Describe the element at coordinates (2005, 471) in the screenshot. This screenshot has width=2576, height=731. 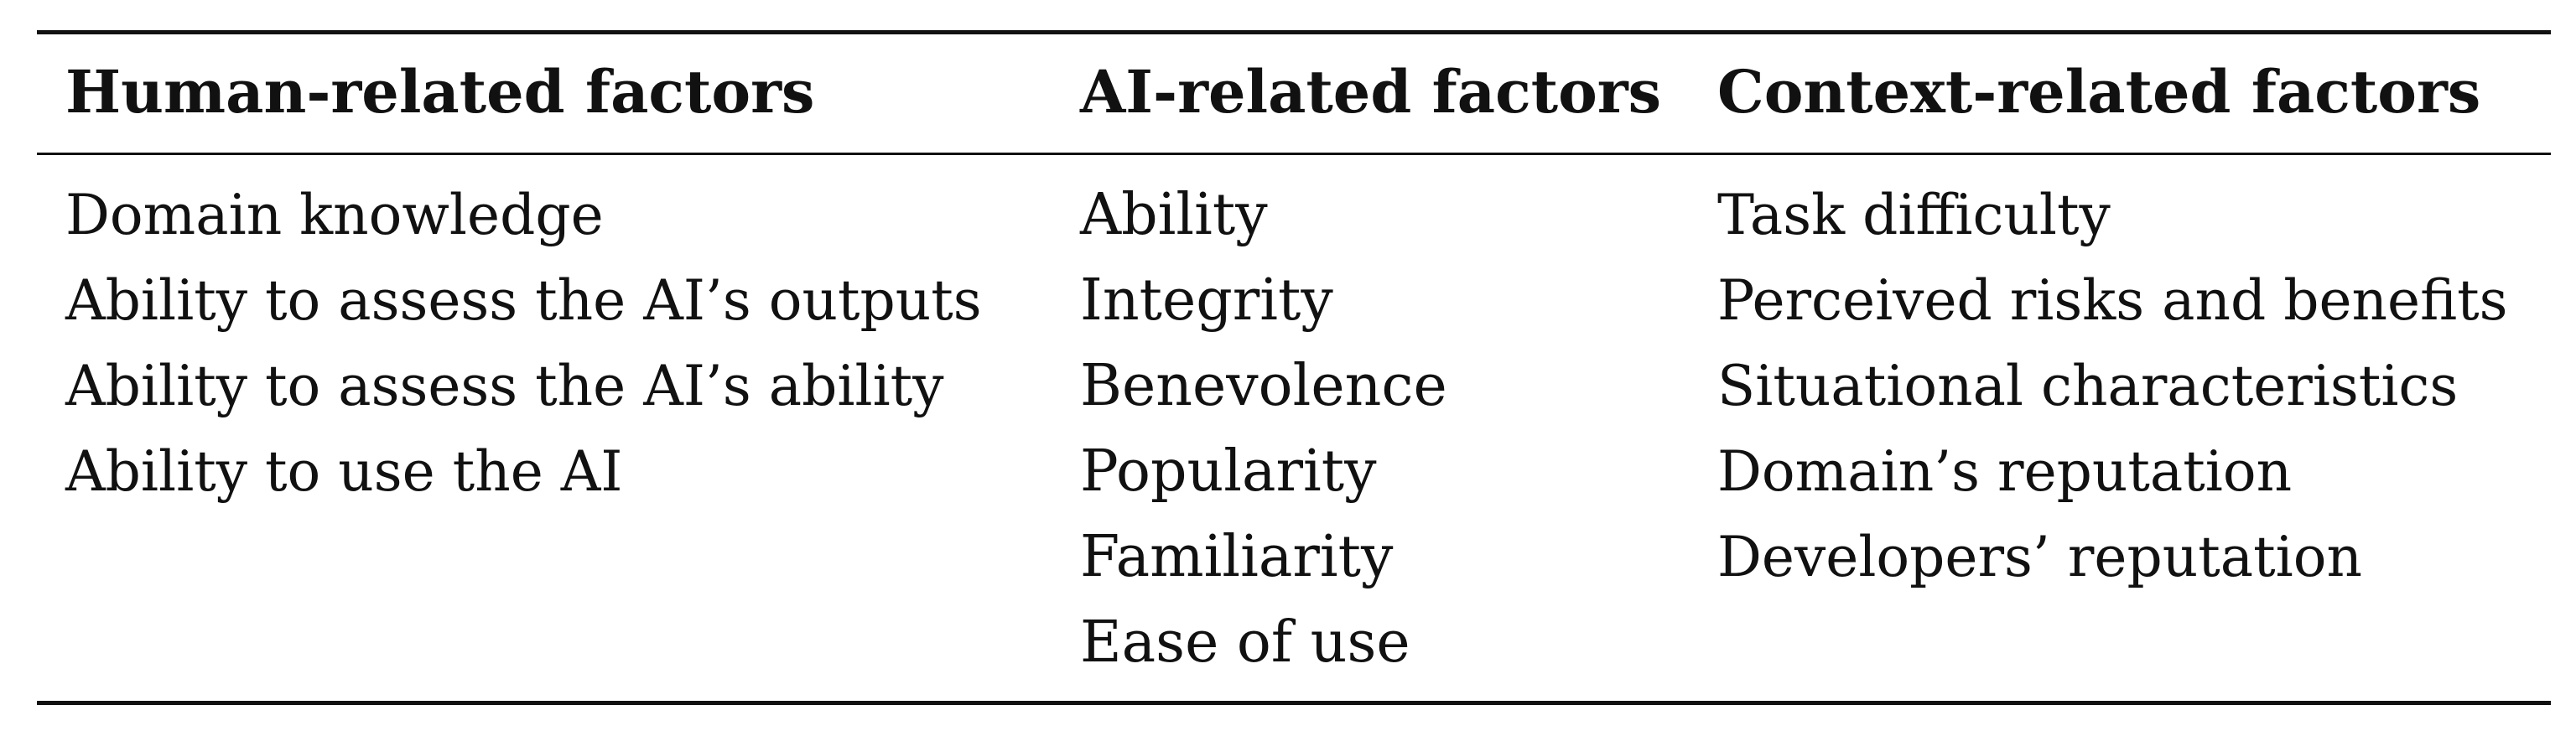
I see `table-cell: Domain’s reputation` at that location.